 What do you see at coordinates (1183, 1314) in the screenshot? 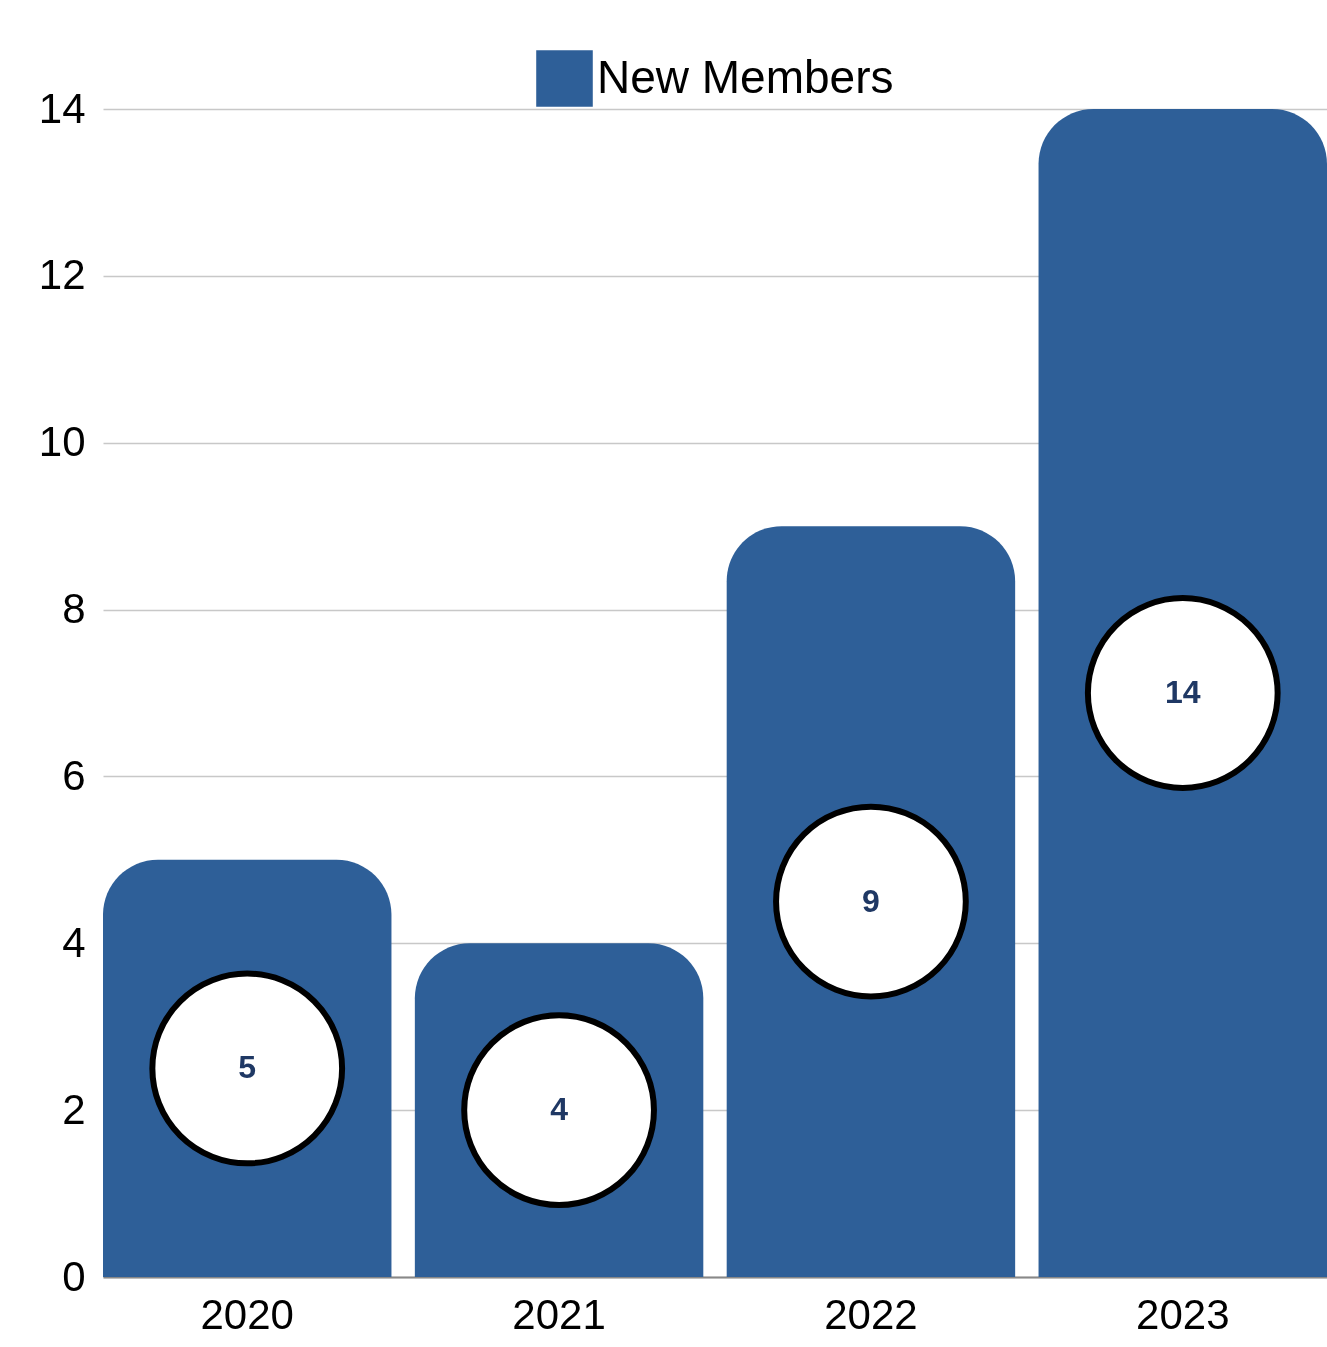
I see `x-tick-label: 2023` at bounding box center [1183, 1314].